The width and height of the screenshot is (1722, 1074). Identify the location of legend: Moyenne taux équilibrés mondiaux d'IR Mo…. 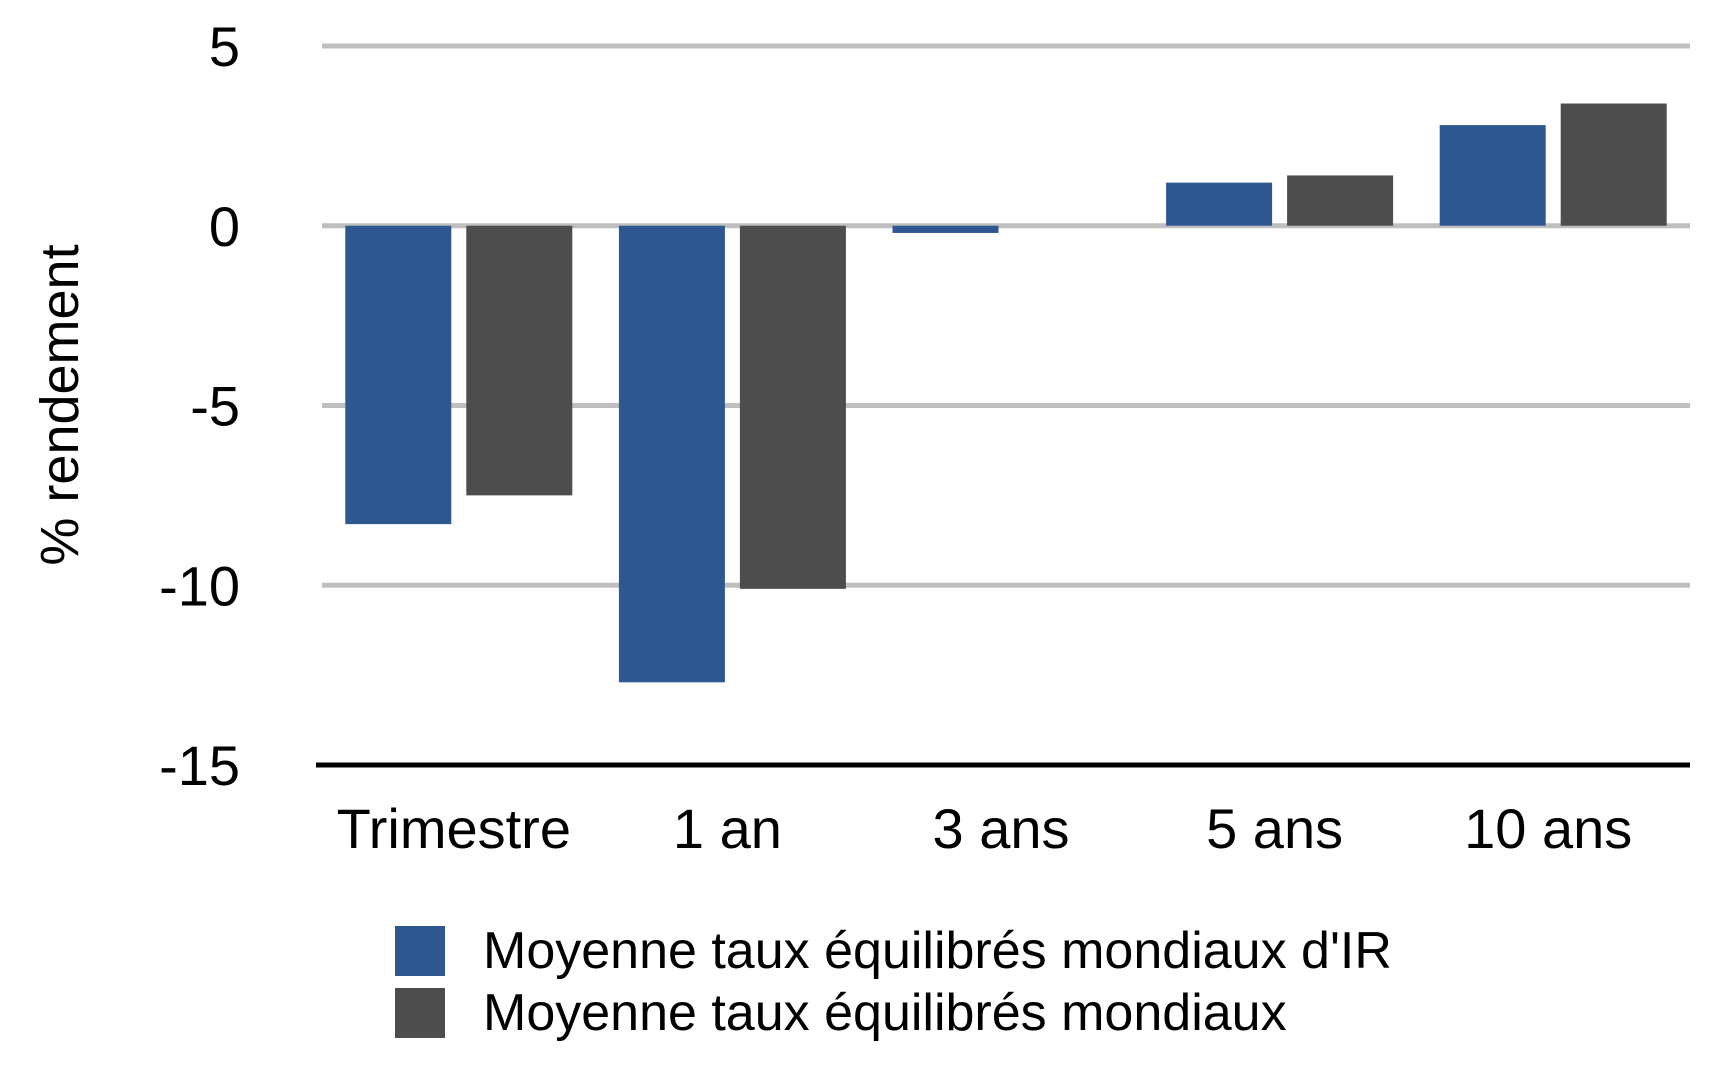
(893, 982).